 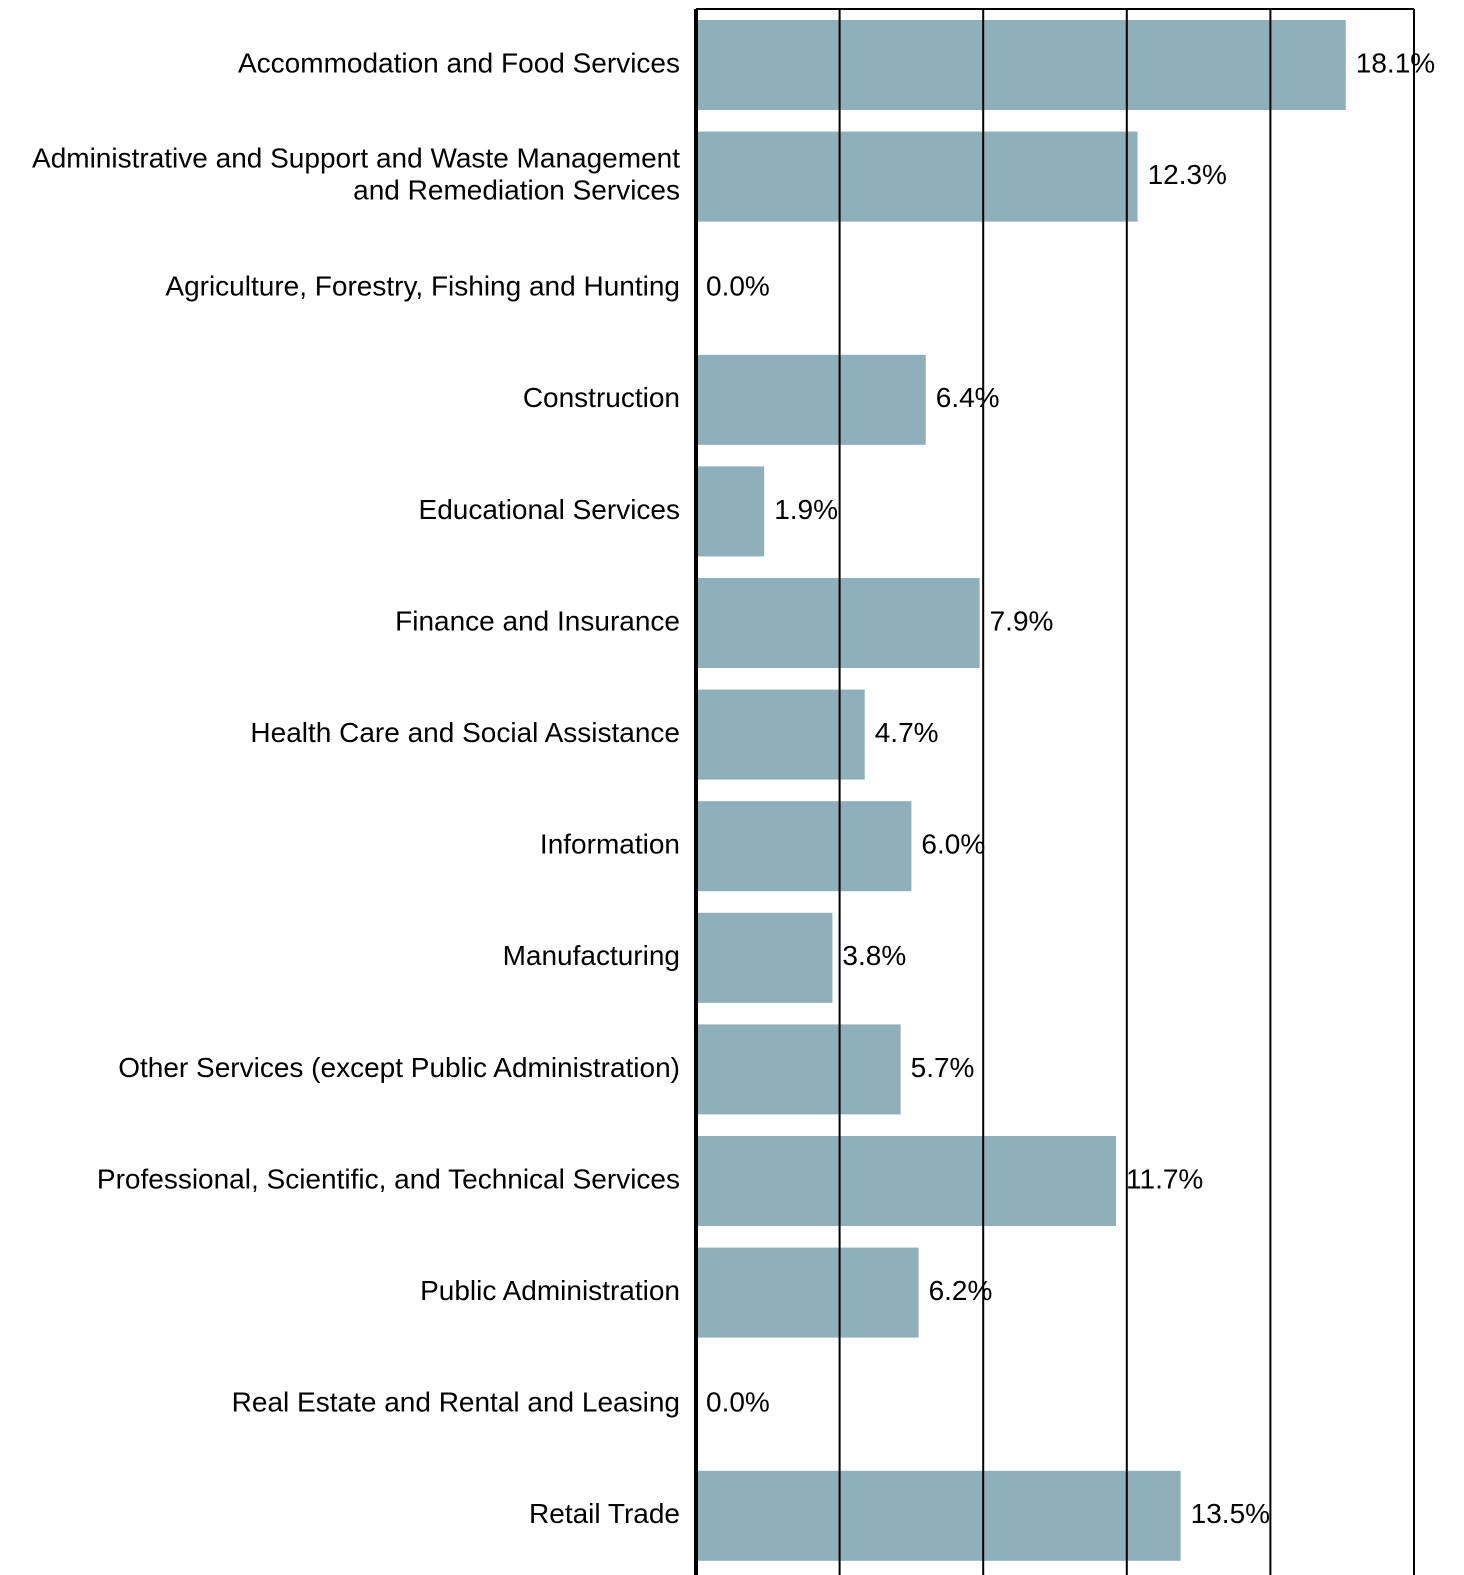 I want to click on category-label: Retail Trade, so click(x=604, y=1513).